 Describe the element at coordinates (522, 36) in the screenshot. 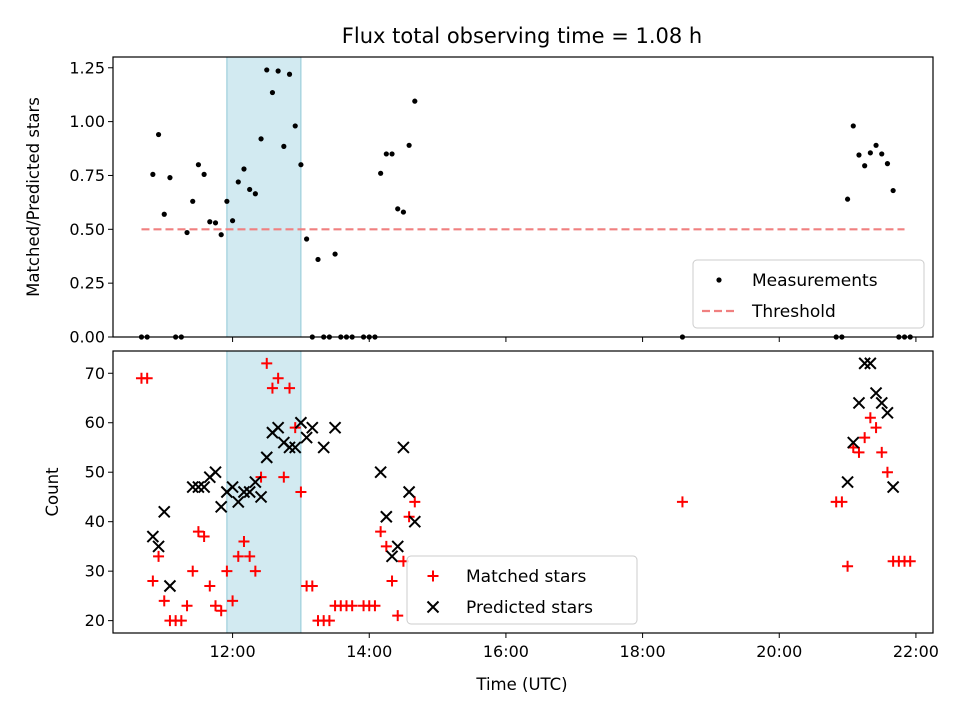

I see `chart-title: Flux total observing time = 1.08 h` at that location.